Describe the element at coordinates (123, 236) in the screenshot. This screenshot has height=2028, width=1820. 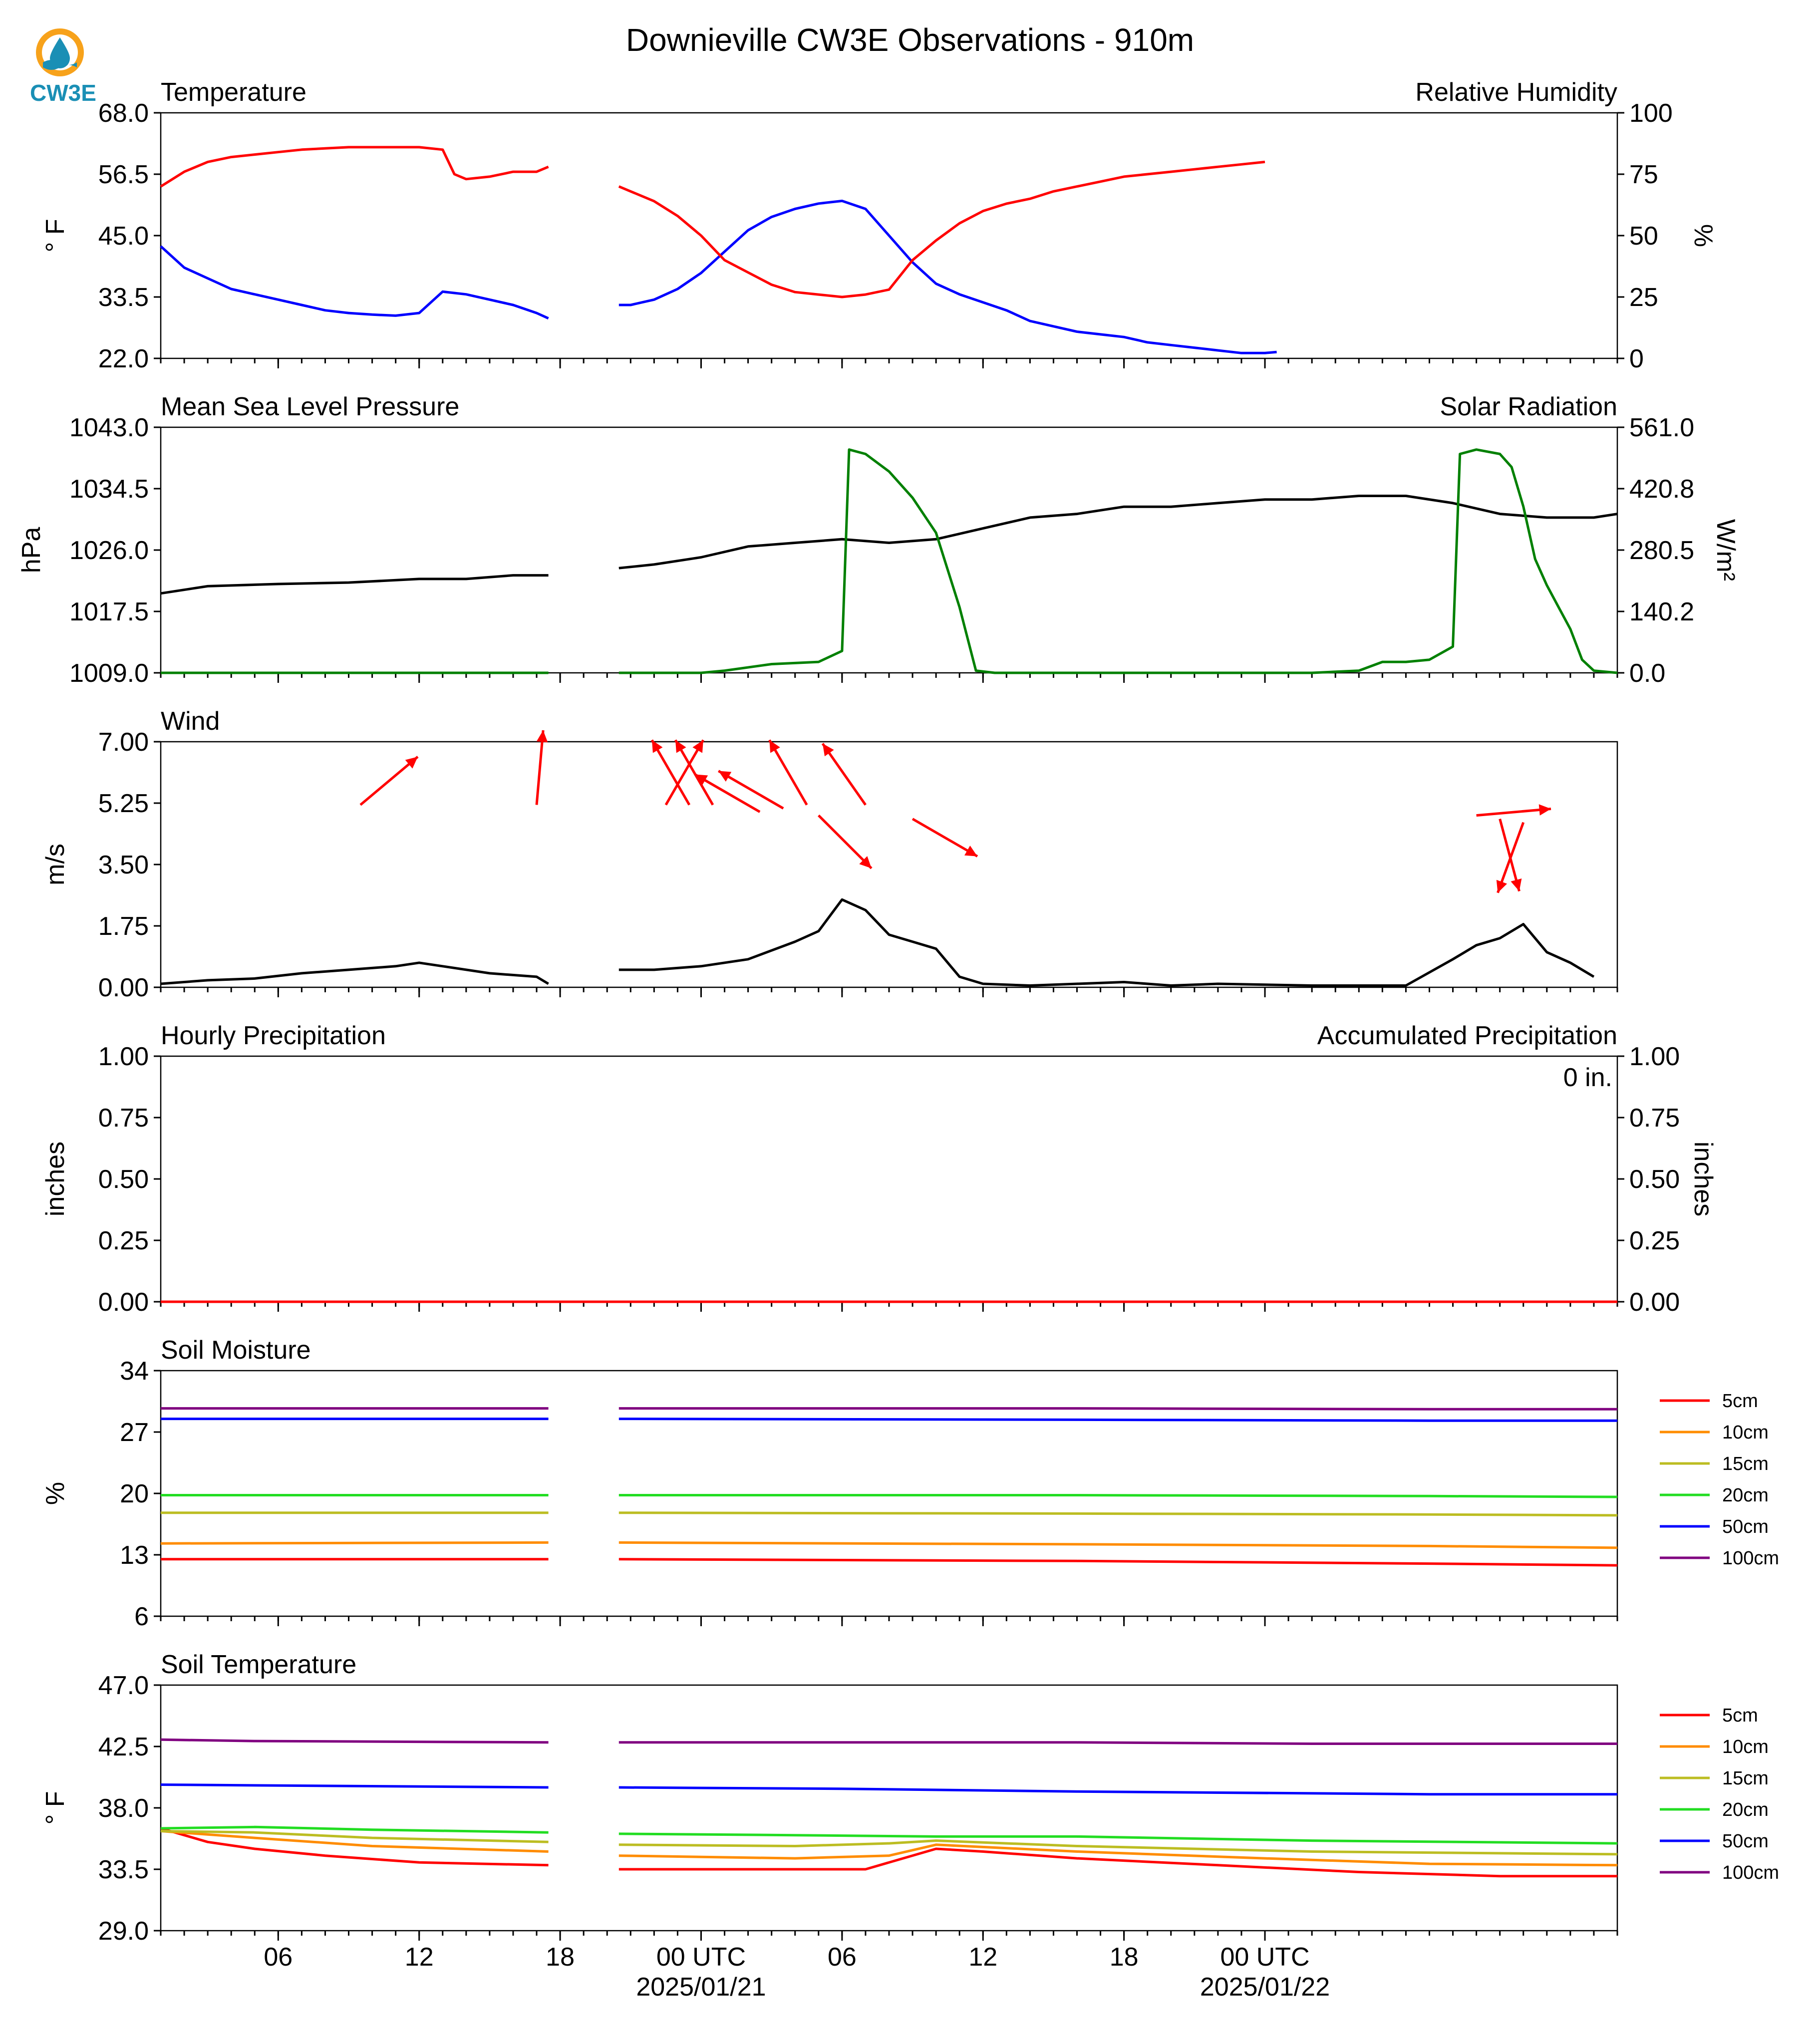
I see `y-tick-label: 45.0` at that location.